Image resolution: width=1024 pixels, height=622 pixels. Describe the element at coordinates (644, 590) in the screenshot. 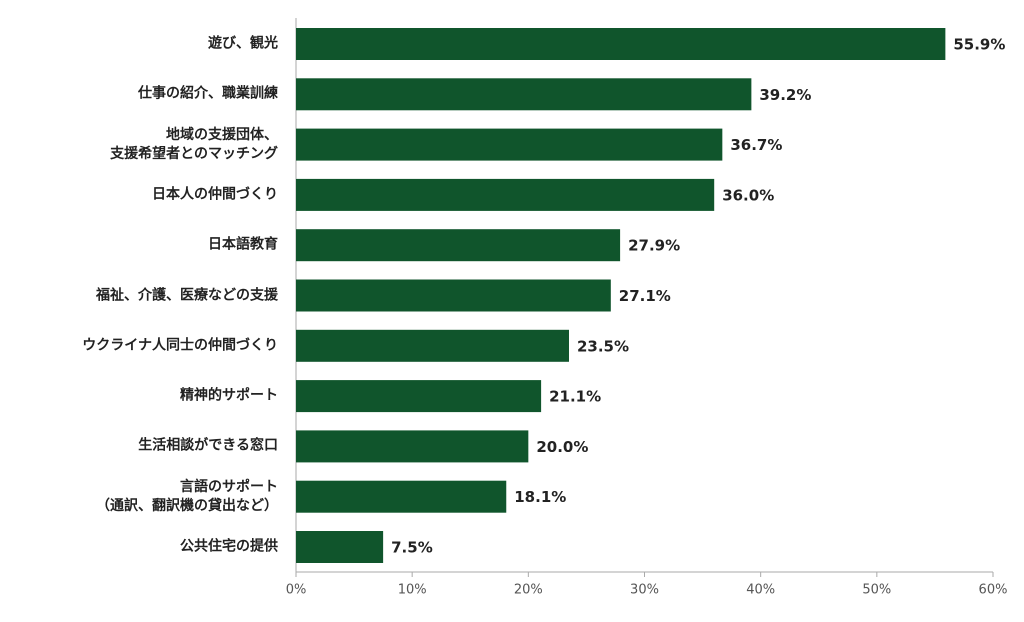

I see `x-tick-label: 30%` at that location.